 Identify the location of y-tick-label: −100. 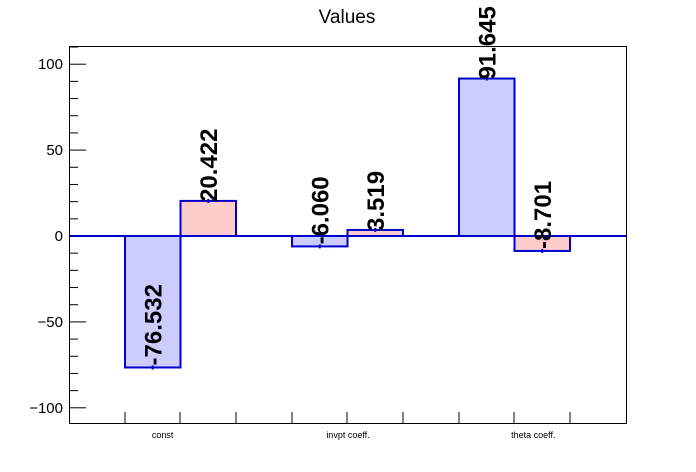
(46, 408).